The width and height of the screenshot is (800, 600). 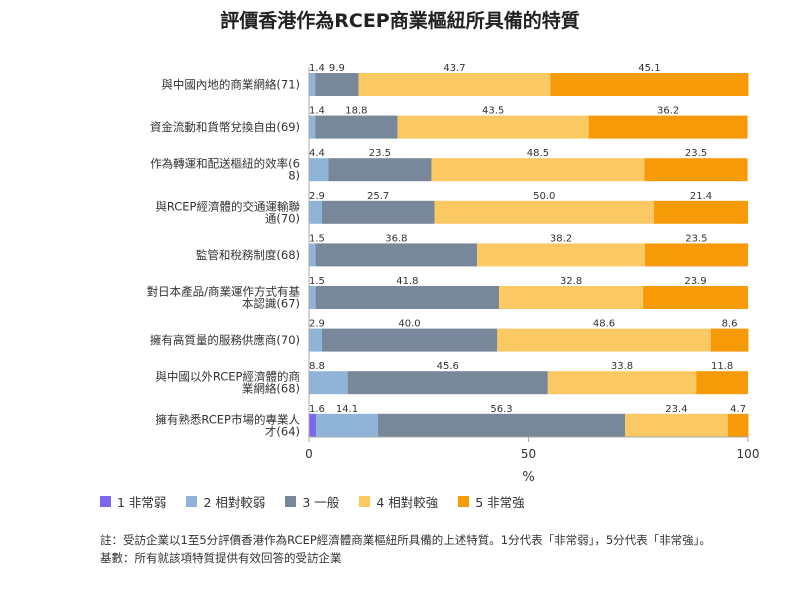 I want to click on chart-title: 評價香港作為RCEP商業樞紐所具備的特質, so click(x=400, y=21).